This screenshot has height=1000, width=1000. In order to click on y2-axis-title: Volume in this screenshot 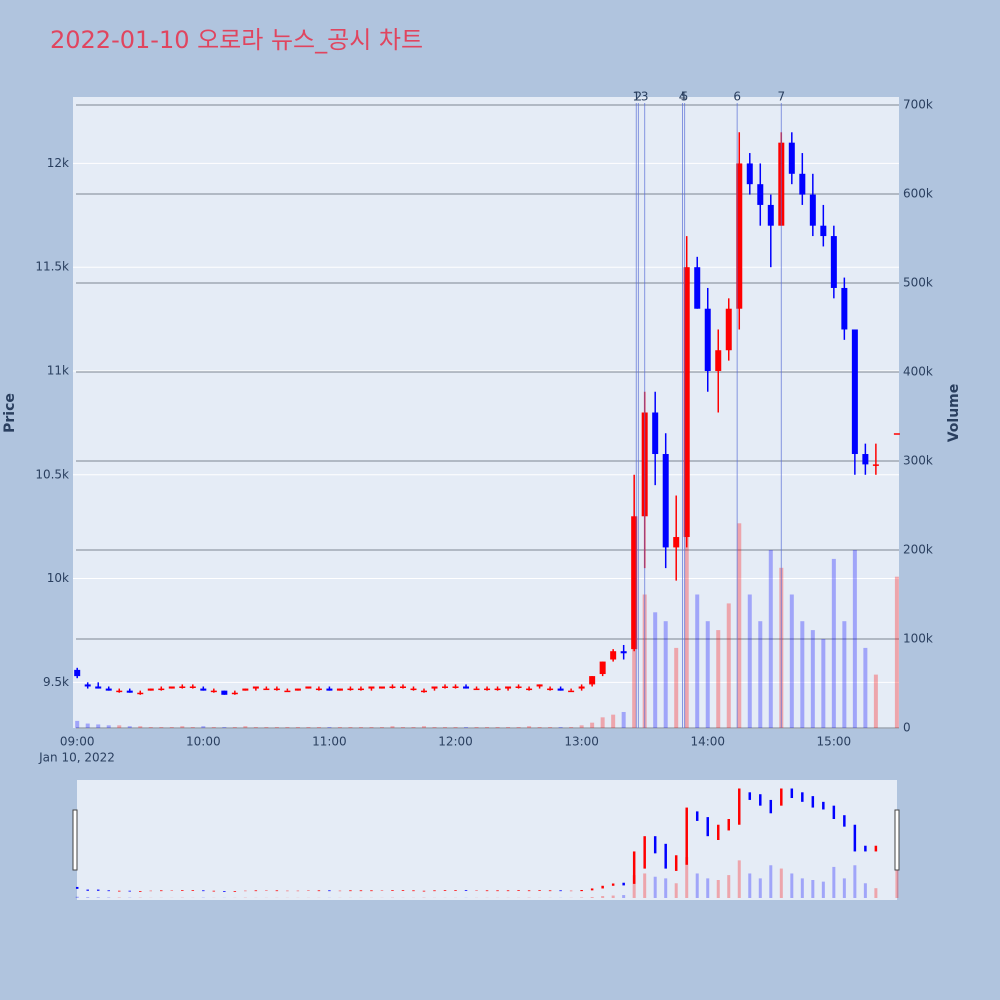, I will do `click(954, 413)`.